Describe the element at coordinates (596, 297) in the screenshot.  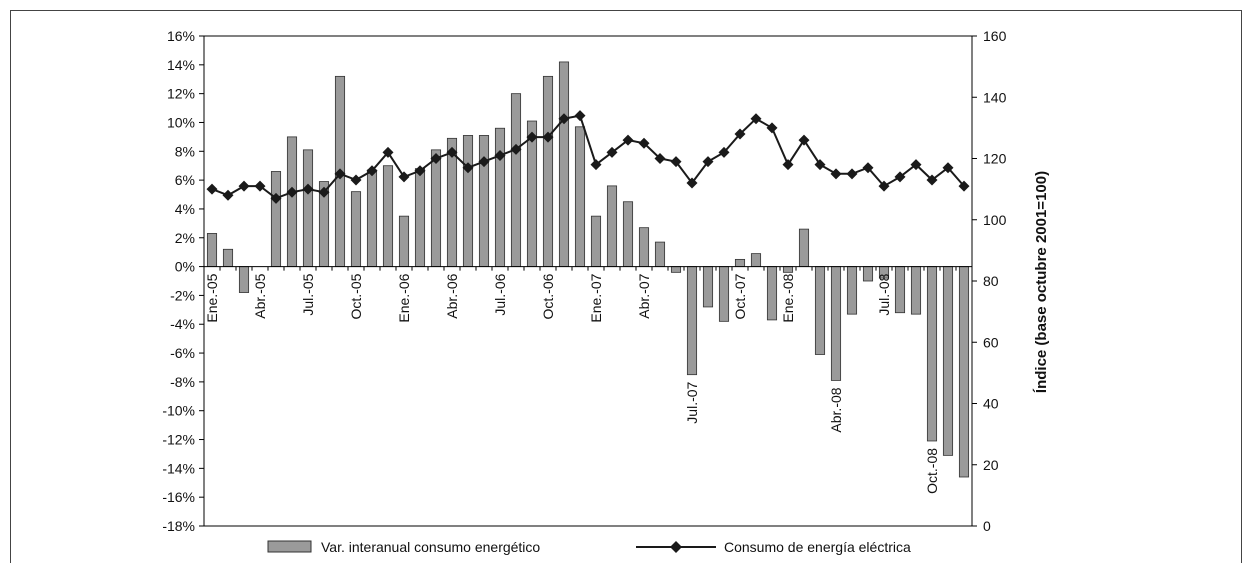
I see `x-axis-tick-label: Ene.-07` at that location.